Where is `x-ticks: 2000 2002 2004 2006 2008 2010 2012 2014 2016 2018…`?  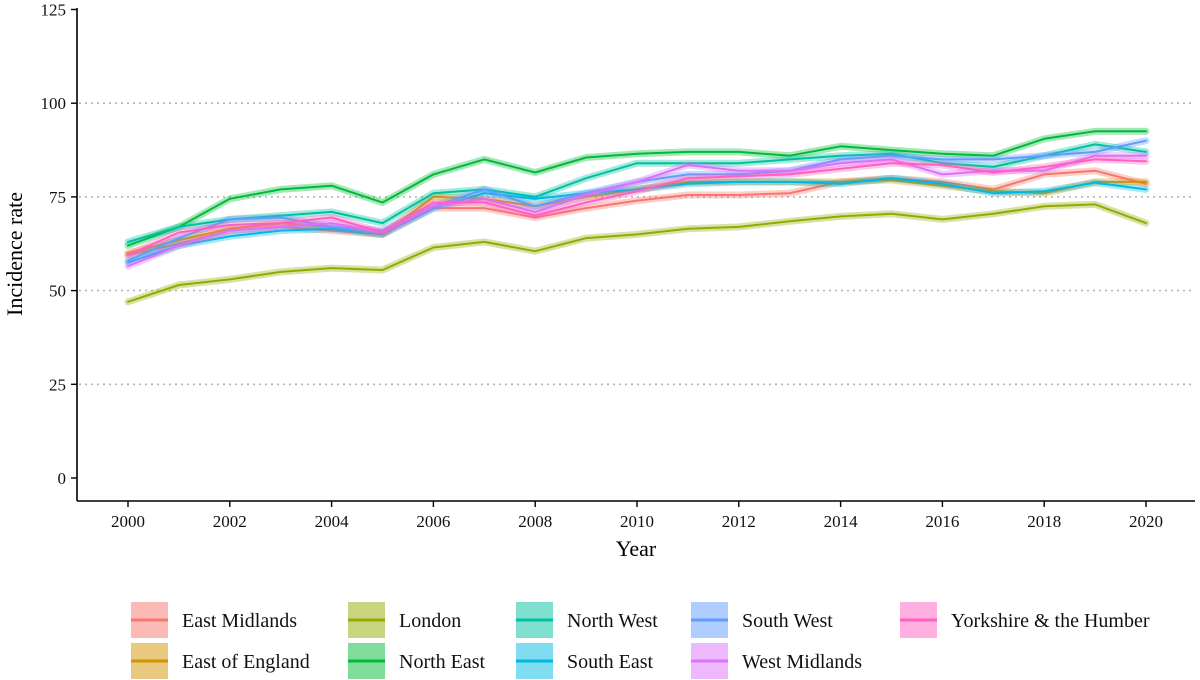
x-ticks: 2000 2002 2004 2006 2008 2010 2012 2014 2016 2018… is located at coordinates (637, 516).